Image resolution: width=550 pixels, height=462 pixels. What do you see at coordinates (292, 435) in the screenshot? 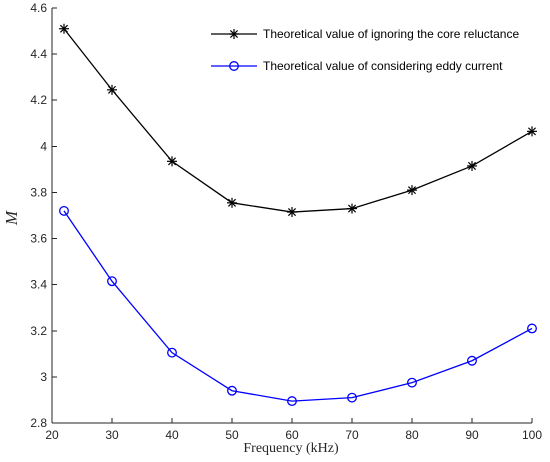
I see `x-tick-label: 60` at bounding box center [292, 435].